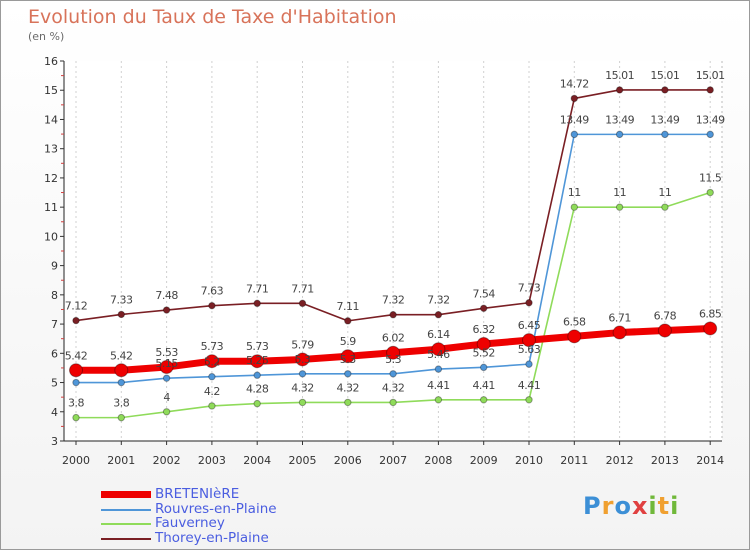  What do you see at coordinates (529, 325) in the screenshot?
I see `data-label: 6.45` at bounding box center [529, 325].